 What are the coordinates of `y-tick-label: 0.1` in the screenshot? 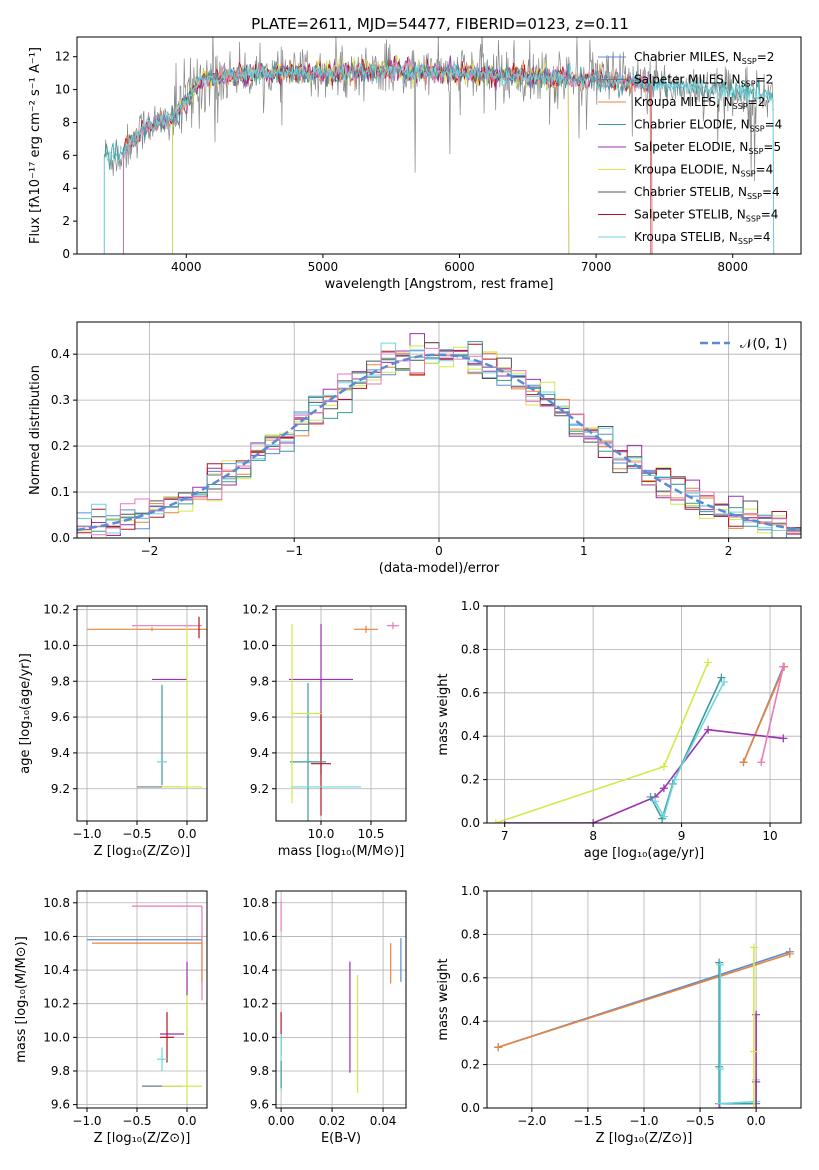 It's located at (60, 492).